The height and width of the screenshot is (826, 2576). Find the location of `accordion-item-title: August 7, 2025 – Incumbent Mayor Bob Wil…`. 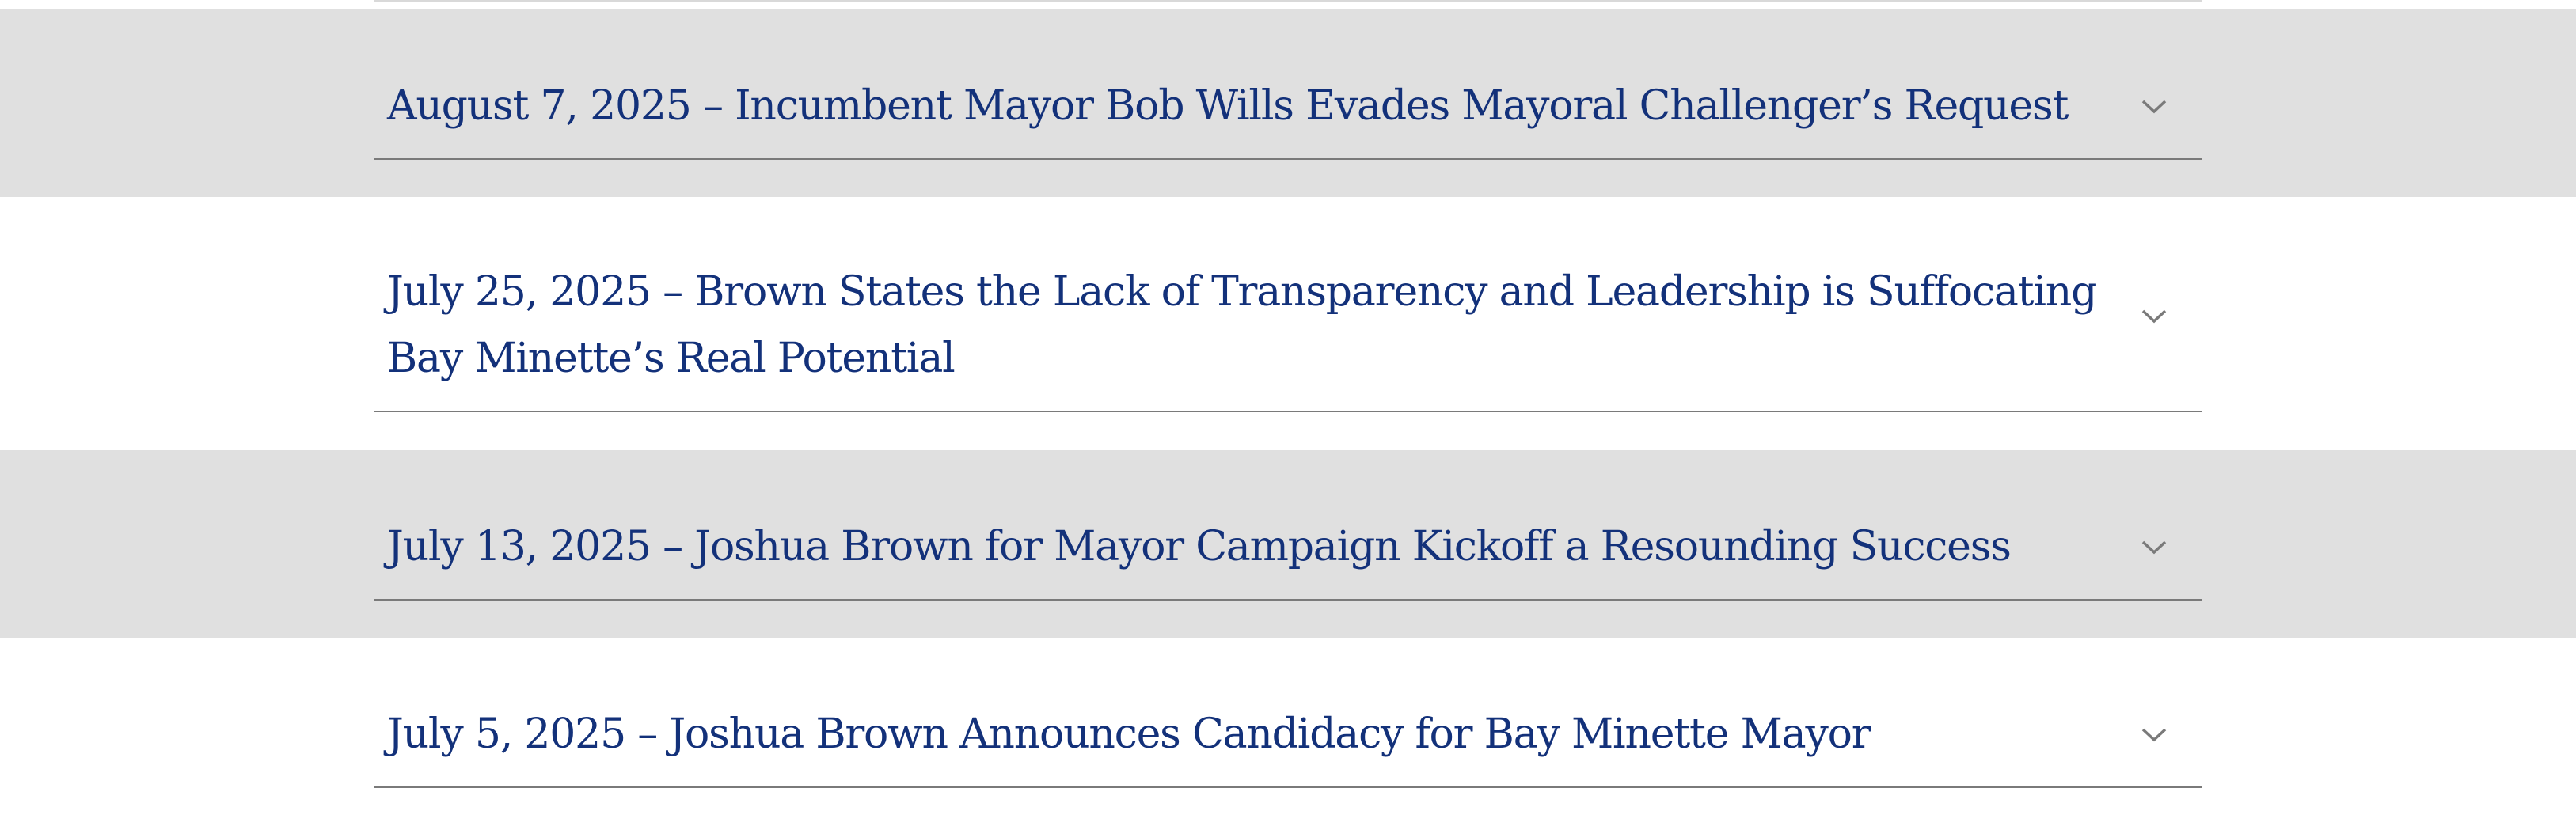

accordion-item-title: August 7, 2025 – Incumbent Mayor Bob Wil… is located at coordinates (1228, 106).